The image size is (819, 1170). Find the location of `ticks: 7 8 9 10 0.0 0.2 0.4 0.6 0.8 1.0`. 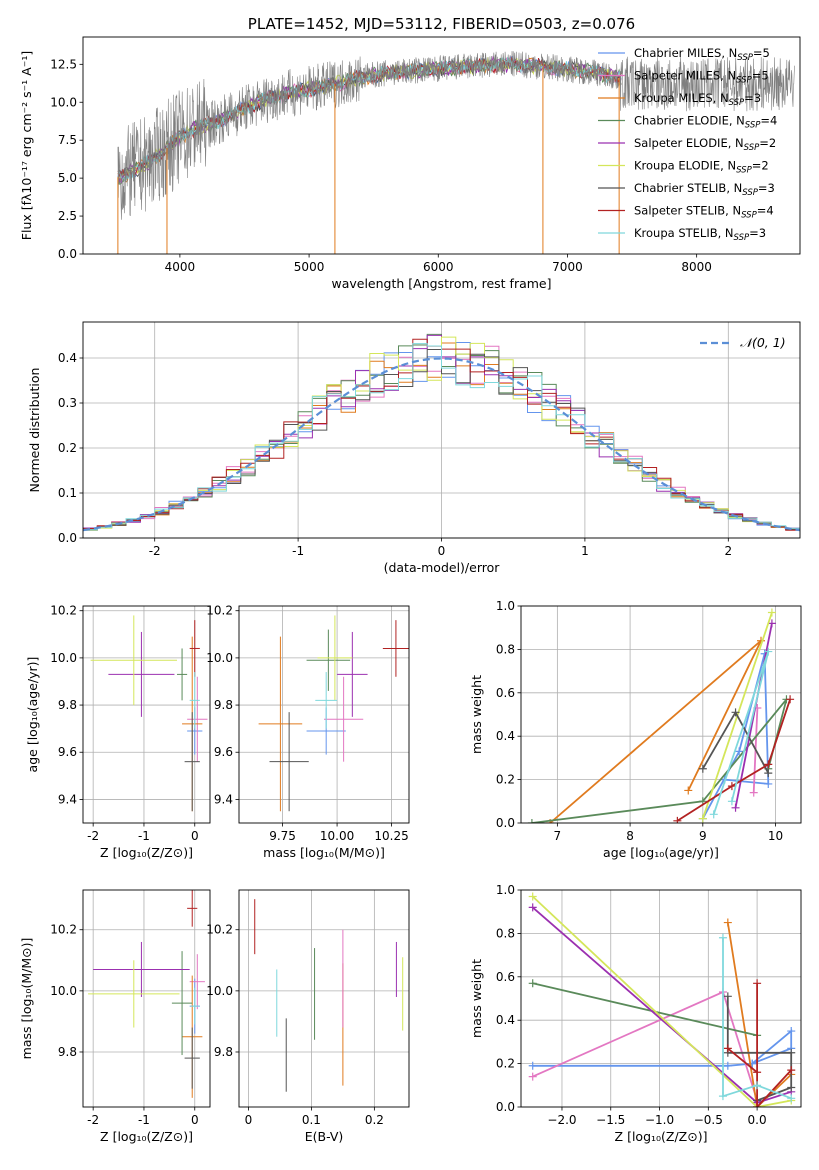

ticks: 7 8 9 10 0.0 0.2 0.4 0.6 0.8 1.0 is located at coordinates (639, 721).